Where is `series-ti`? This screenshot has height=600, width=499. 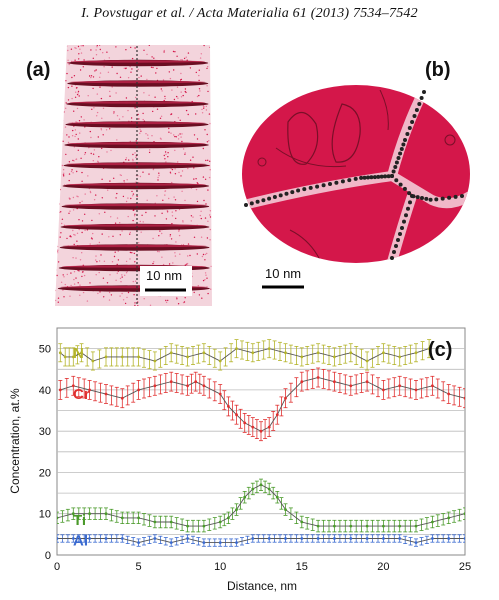
series-ti is located at coordinates (261, 505).